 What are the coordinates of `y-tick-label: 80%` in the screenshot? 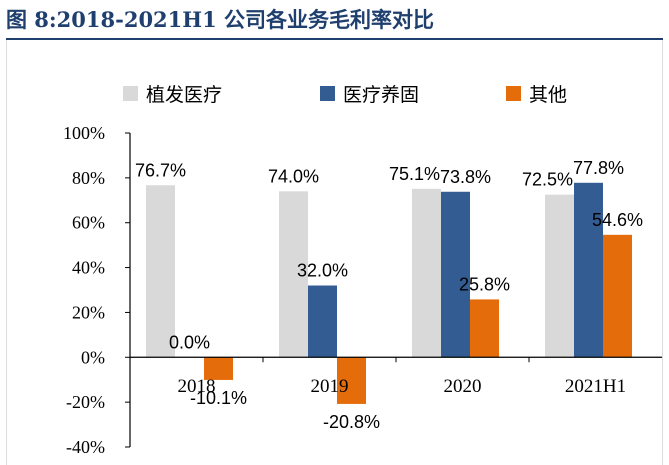 It's located at (88, 178).